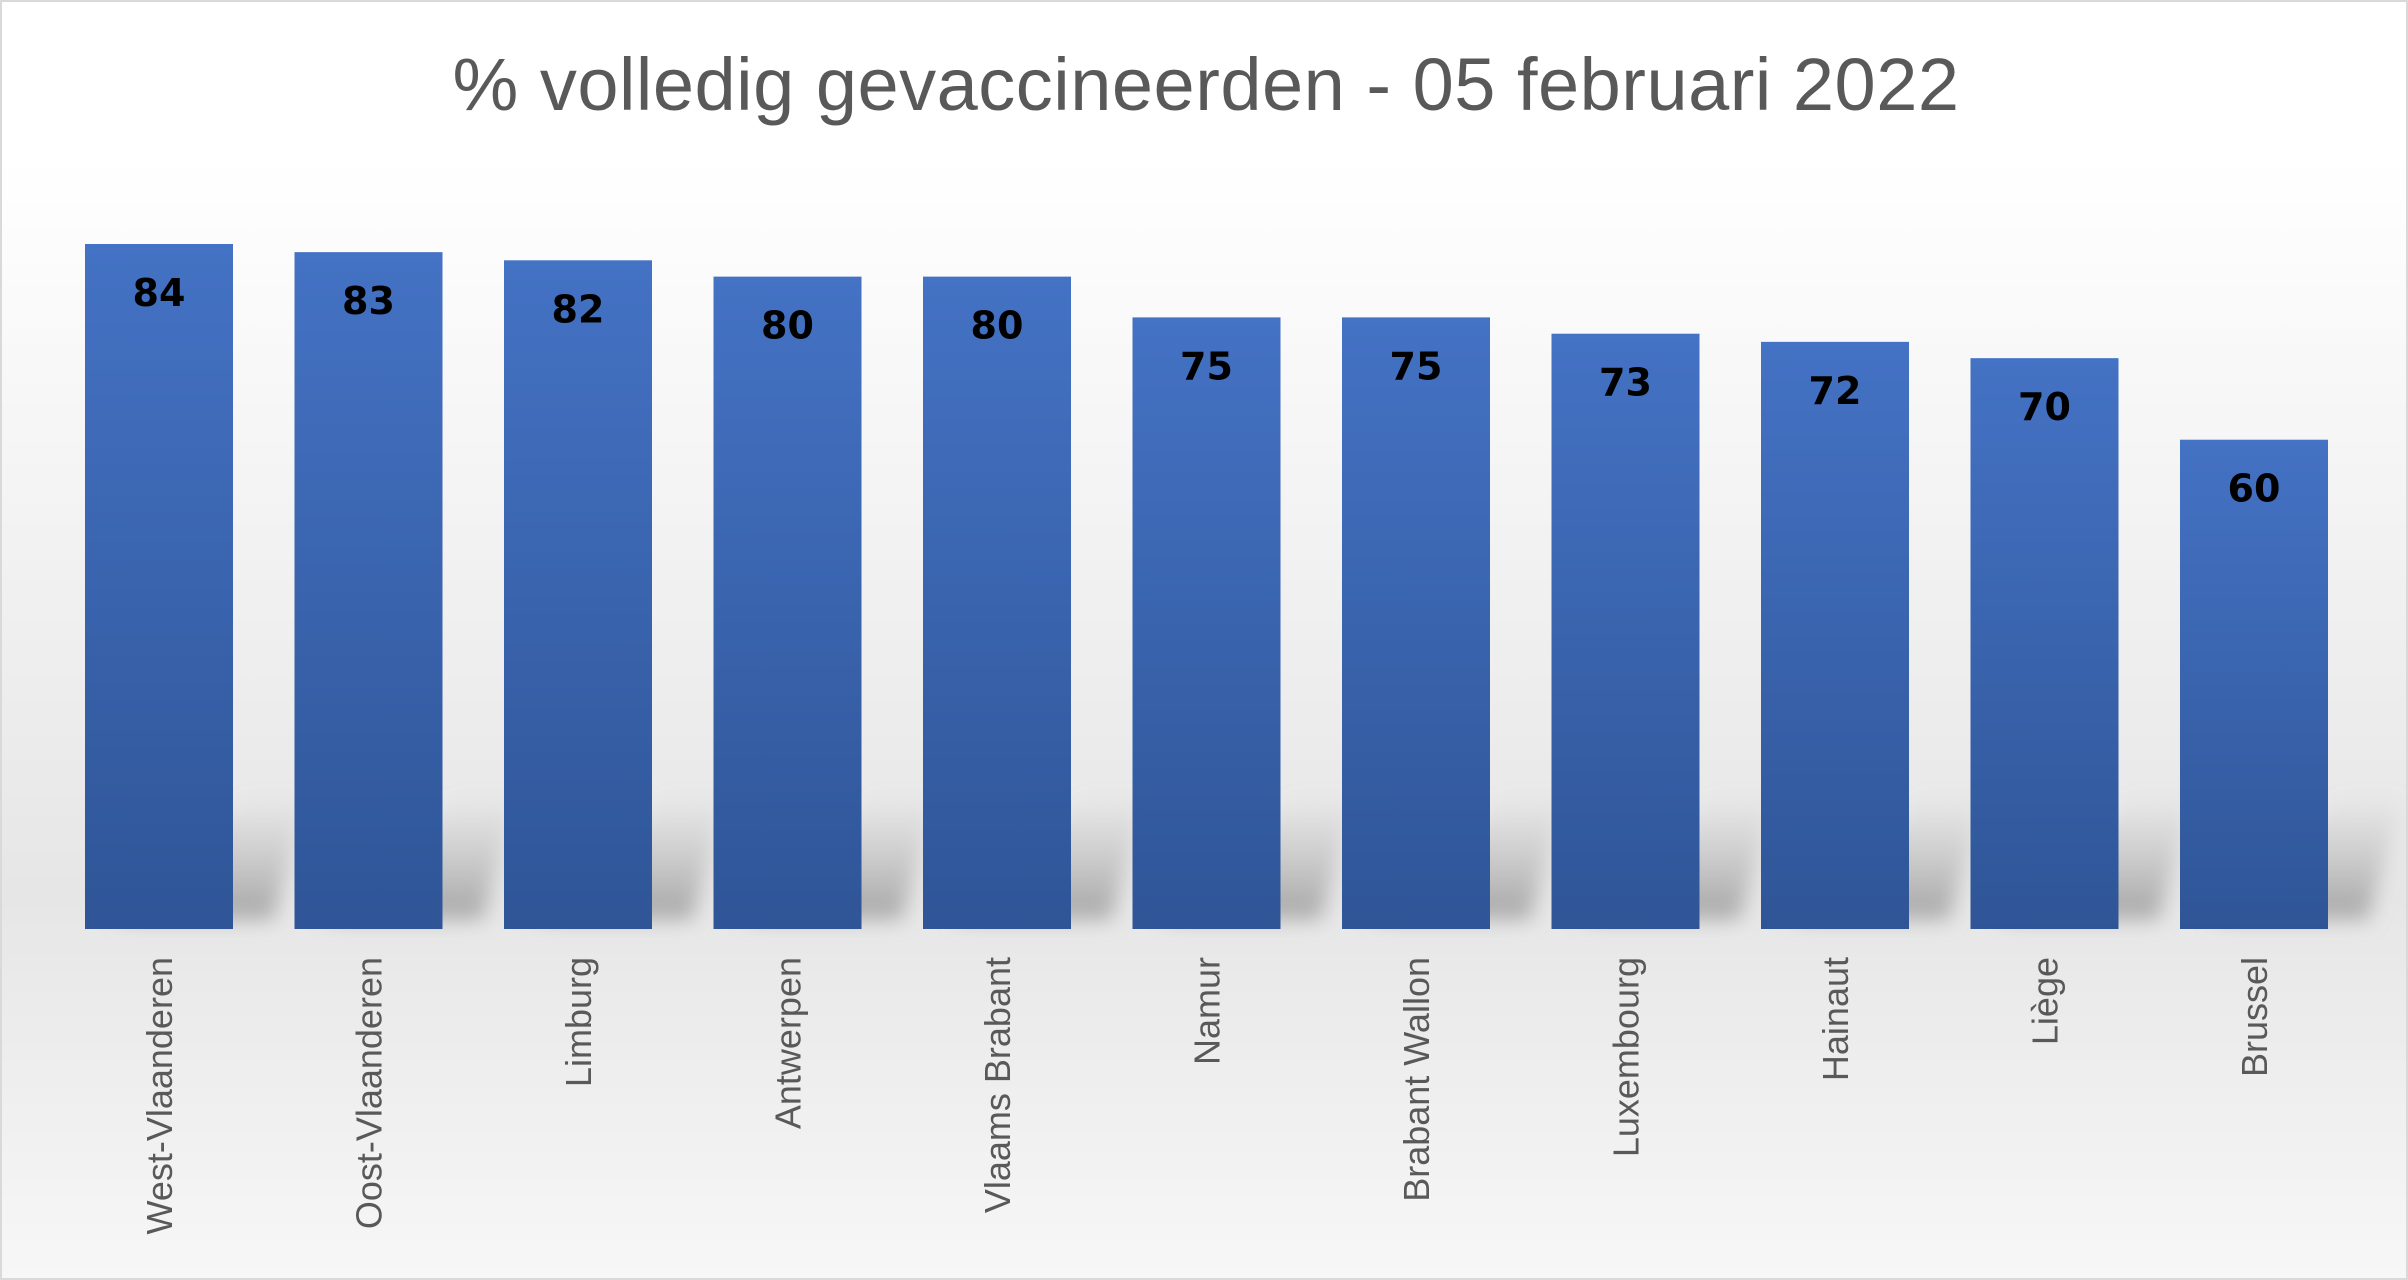 This screenshot has height=1280, width=2408. Describe the element at coordinates (1626, 1057) in the screenshot. I see `category-label: Luxembourg` at that location.